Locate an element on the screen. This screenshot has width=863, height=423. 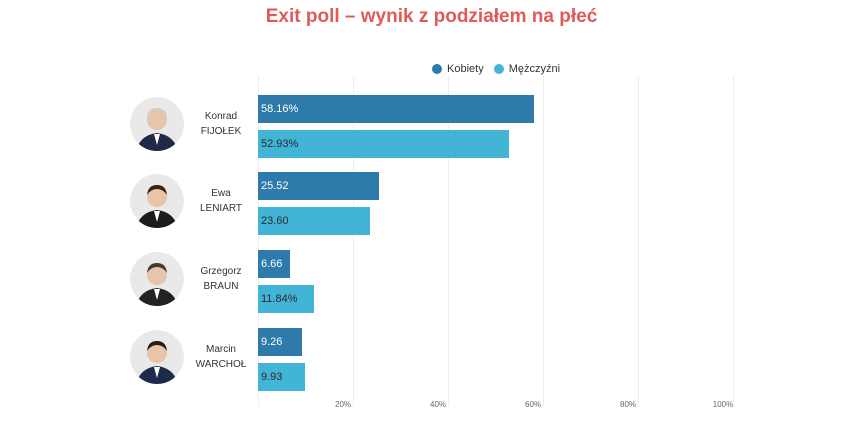
x-tick-label: 60% is located at coordinates (533, 404).